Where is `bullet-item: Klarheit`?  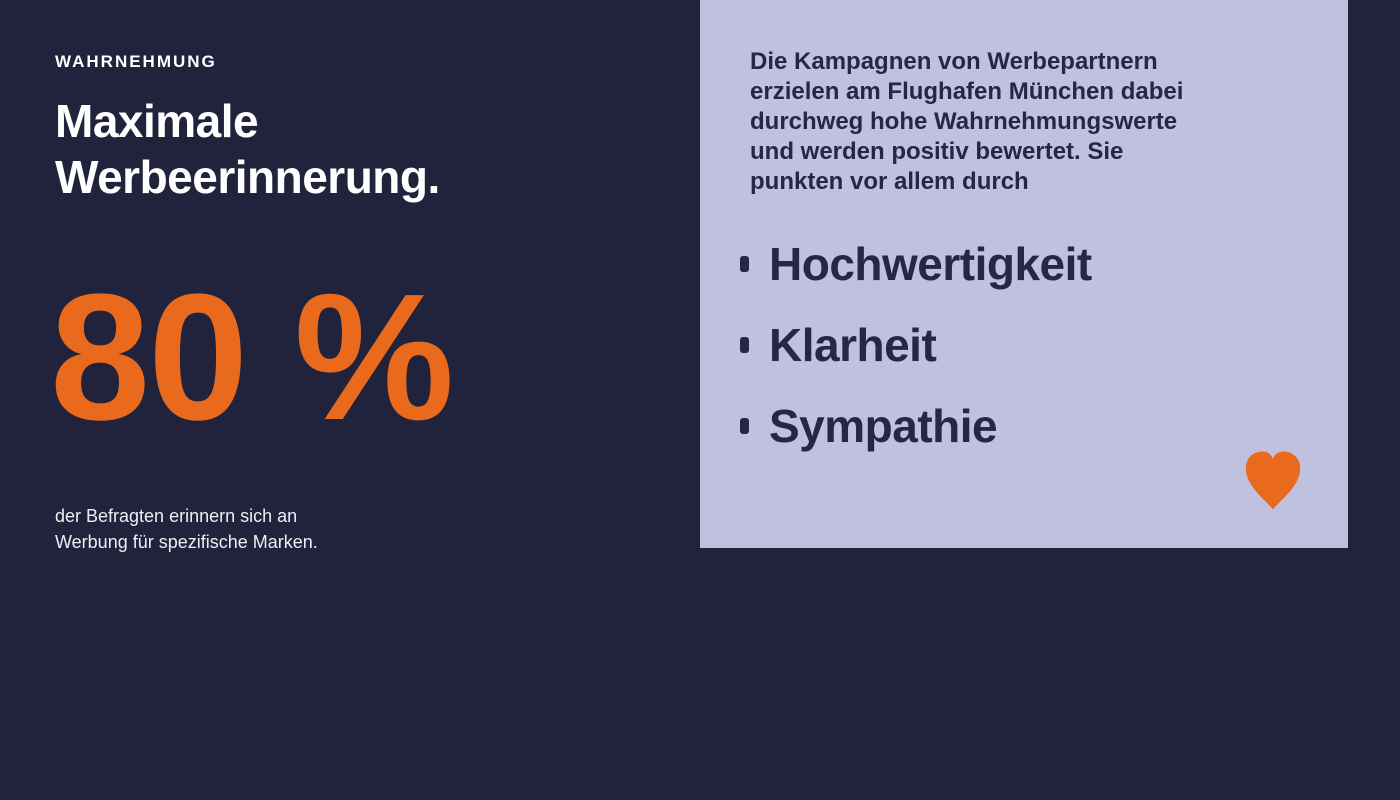
bullet-item: Klarheit is located at coordinates (916, 345).